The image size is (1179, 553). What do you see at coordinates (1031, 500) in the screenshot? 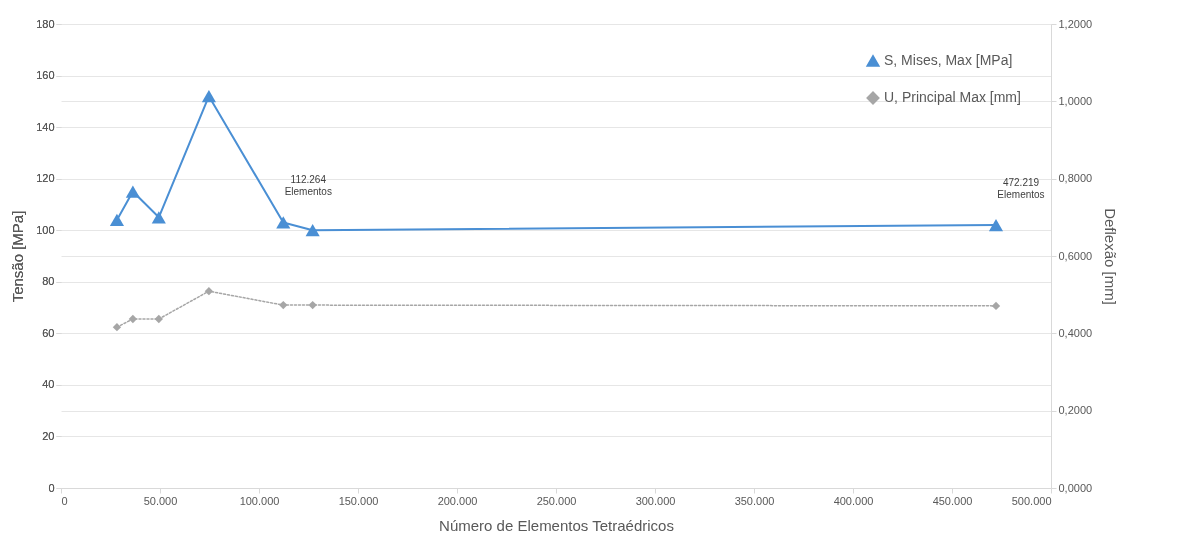
I see `x-tick-label: 500.000` at bounding box center [1031, 500].